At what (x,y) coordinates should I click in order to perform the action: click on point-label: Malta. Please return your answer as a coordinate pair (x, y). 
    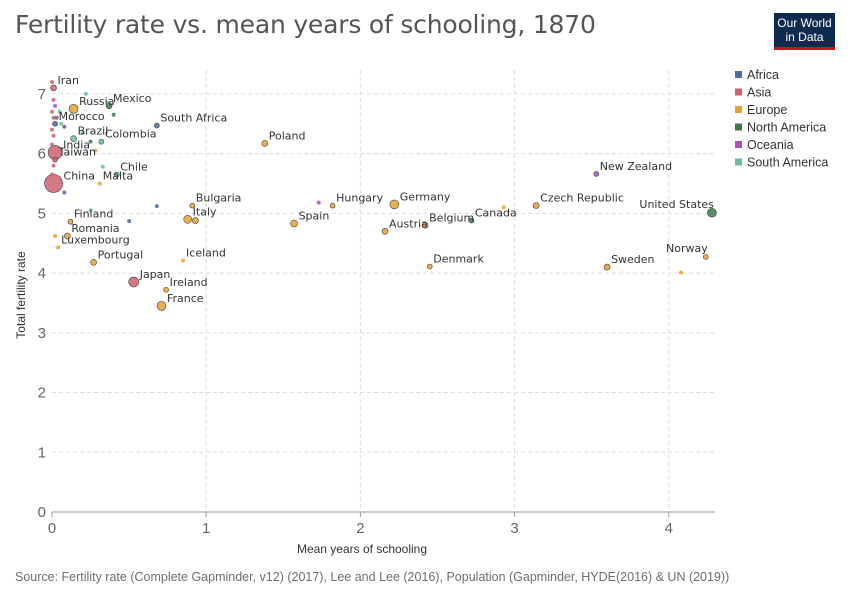
    Looking at the image, I should click on (118, 175).